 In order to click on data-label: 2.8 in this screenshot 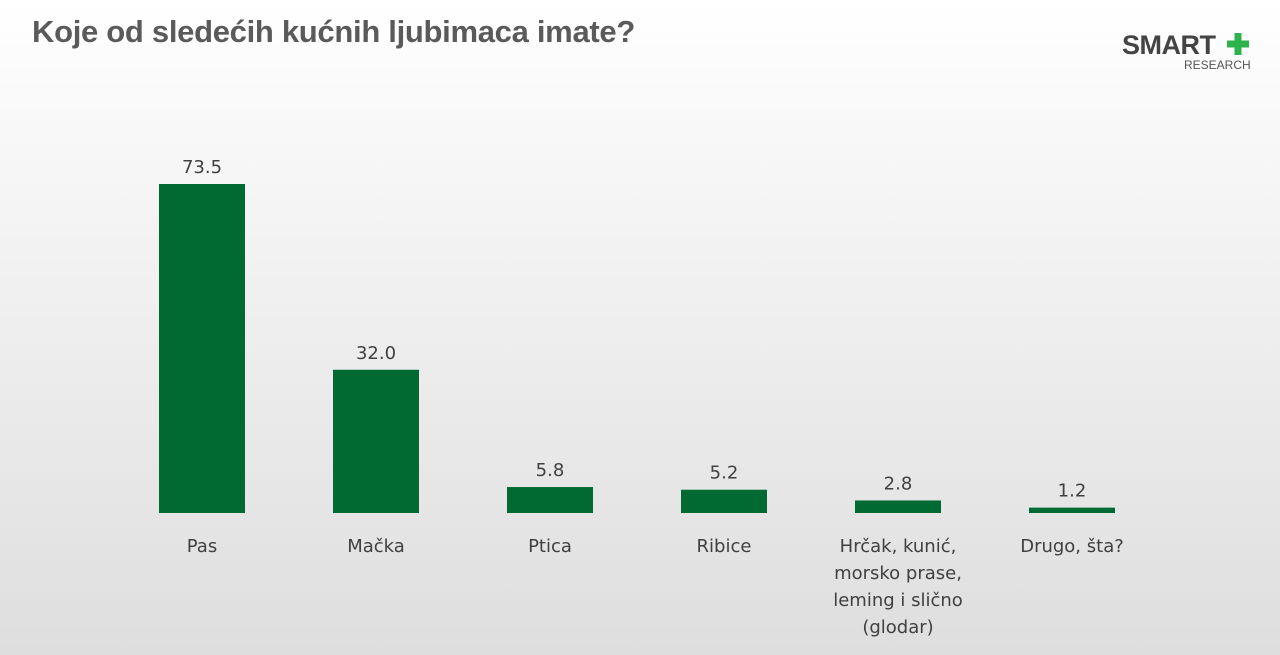, I will do `click(898, 483)`.